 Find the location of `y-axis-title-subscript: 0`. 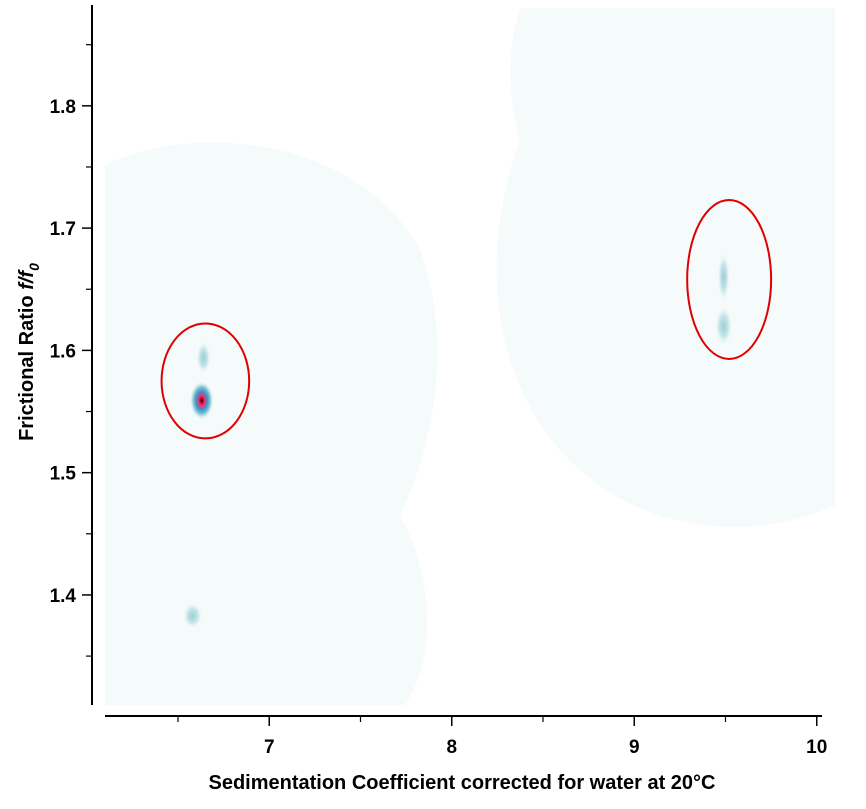

y-axis-title-subscript: 0 is located at coordinates (34, 267).